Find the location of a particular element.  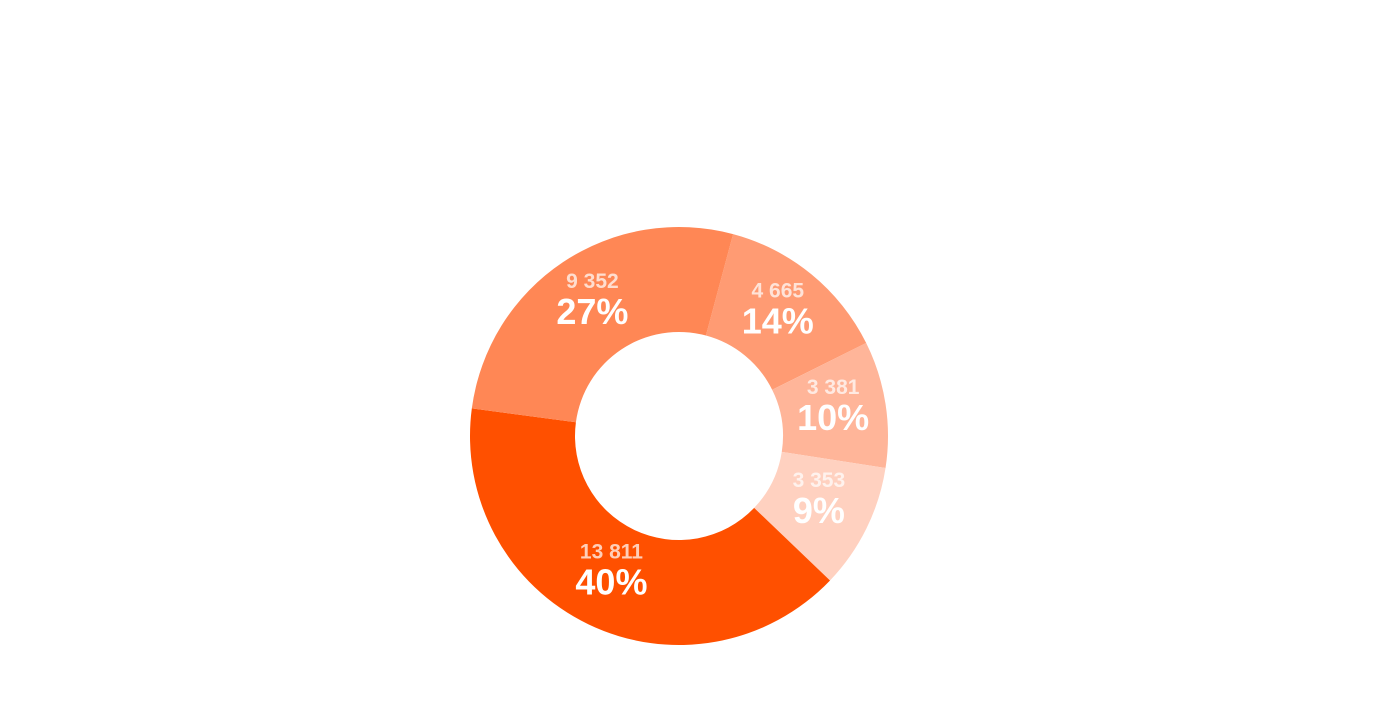

slice-percent-label-3: 40% is located at coordinates (611, 582).